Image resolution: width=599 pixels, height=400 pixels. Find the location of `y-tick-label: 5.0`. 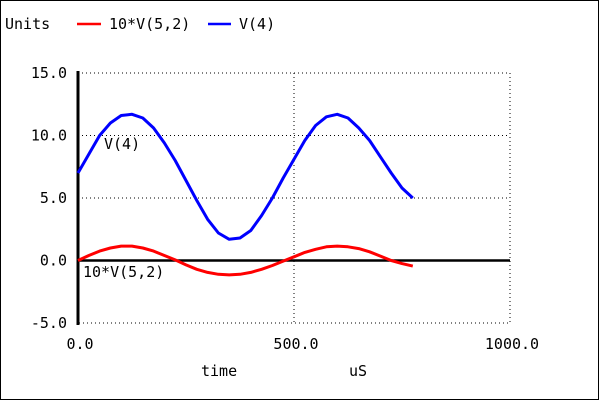

y-tick-label: 5.0 is located at coordinates (53, 198).